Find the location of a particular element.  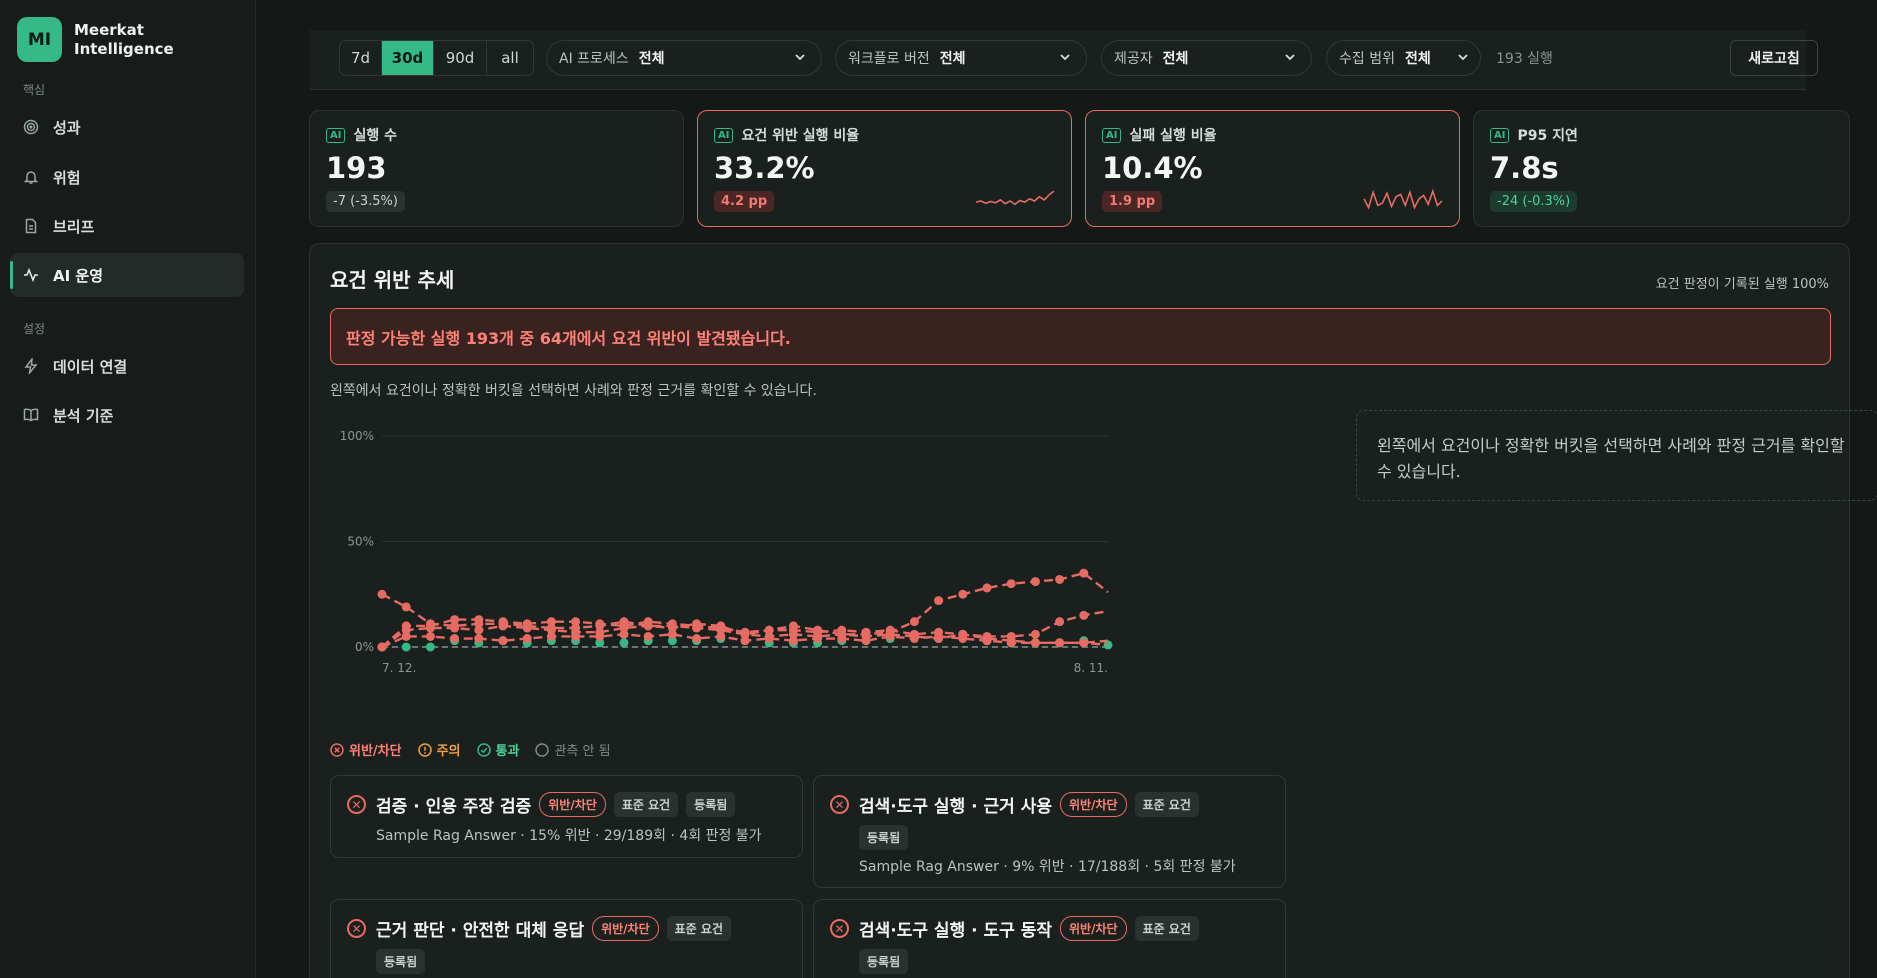

sidebar-item-ai-ops: AI 운영 is located at coordinates (127, 275).